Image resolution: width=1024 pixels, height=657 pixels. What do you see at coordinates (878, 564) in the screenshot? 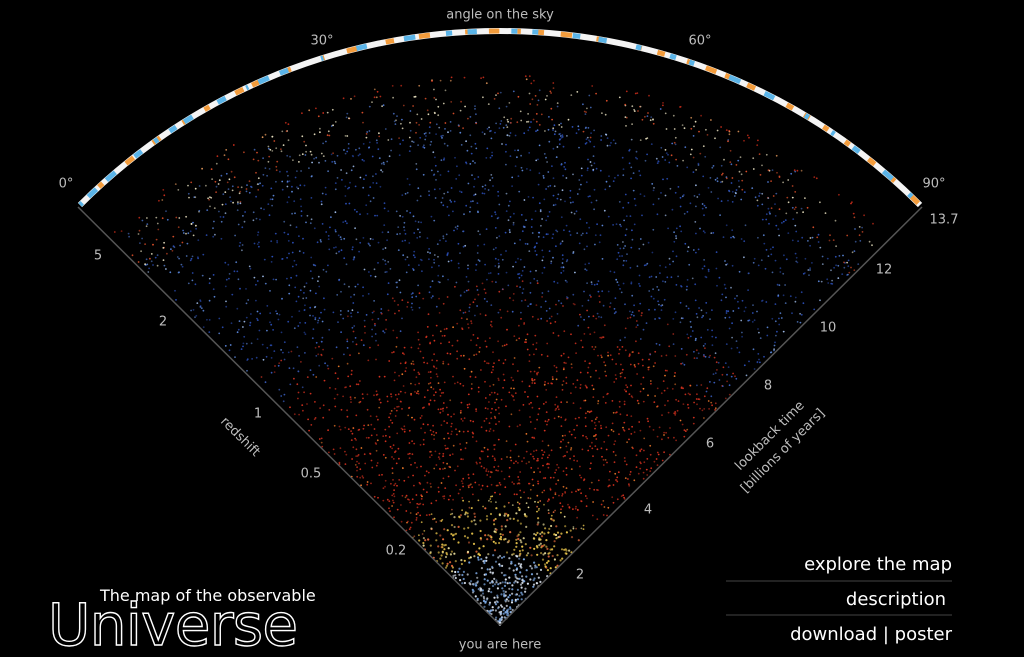
I see `menu-explore: explore the map` at bounding box center [878, 564].